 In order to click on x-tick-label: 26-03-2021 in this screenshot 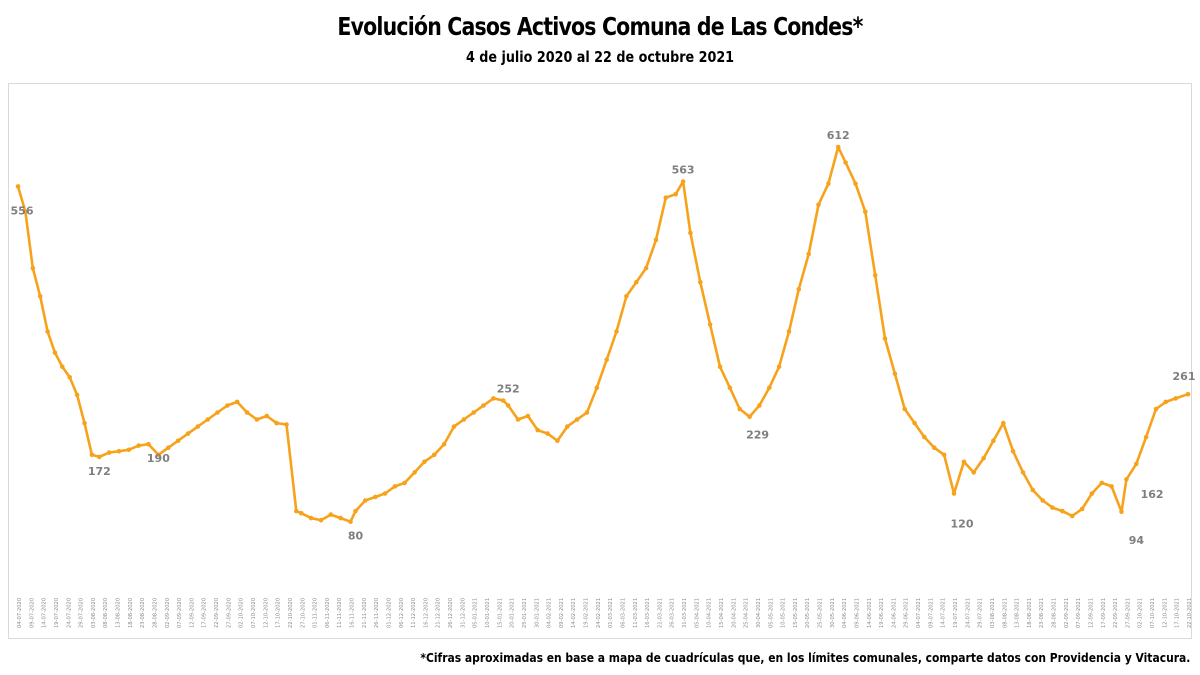, I will do `click(673, 613)`.